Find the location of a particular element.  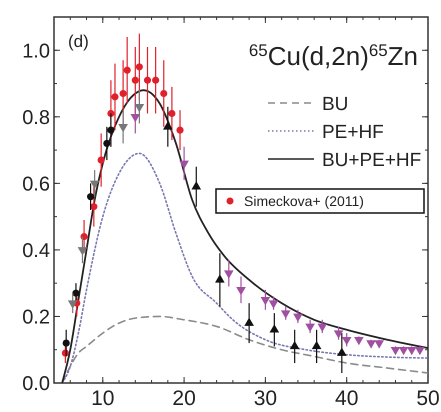

y-tick-label: 0.6 is located at coordinates (36, 184).